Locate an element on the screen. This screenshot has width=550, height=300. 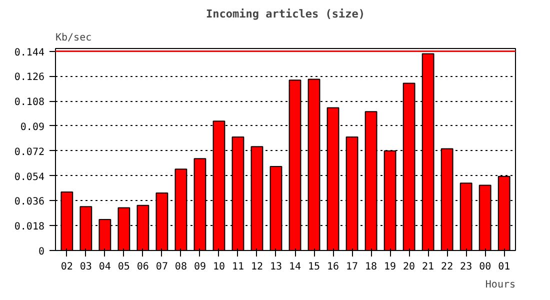
y-axis-title: Kb/sec is located at coordinates (74, 38).